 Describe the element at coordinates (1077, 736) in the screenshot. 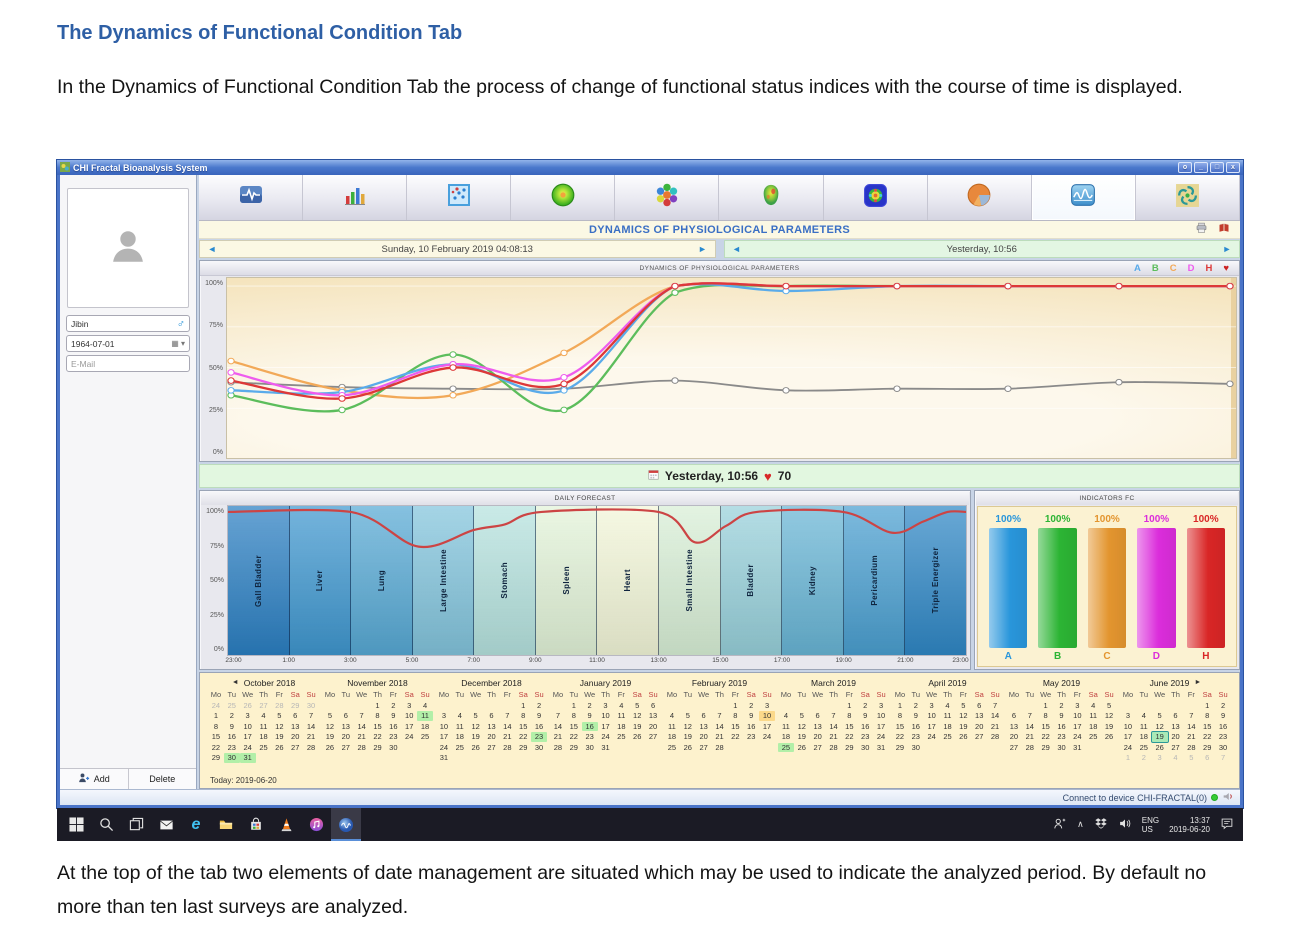

I see `calendar-day: 24` at that location.